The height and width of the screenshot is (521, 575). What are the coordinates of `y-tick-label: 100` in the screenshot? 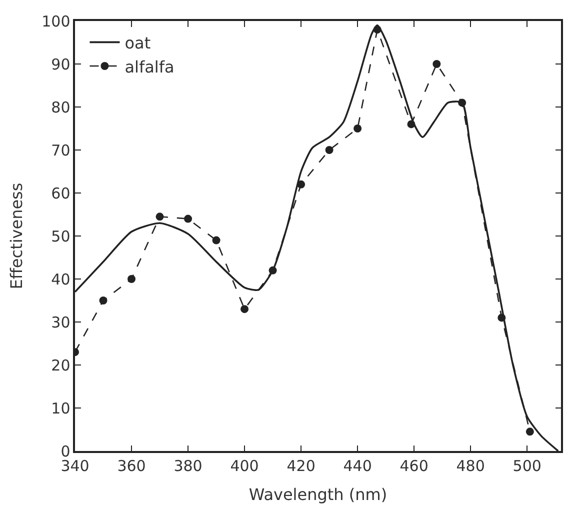 It's located at (56, 21).